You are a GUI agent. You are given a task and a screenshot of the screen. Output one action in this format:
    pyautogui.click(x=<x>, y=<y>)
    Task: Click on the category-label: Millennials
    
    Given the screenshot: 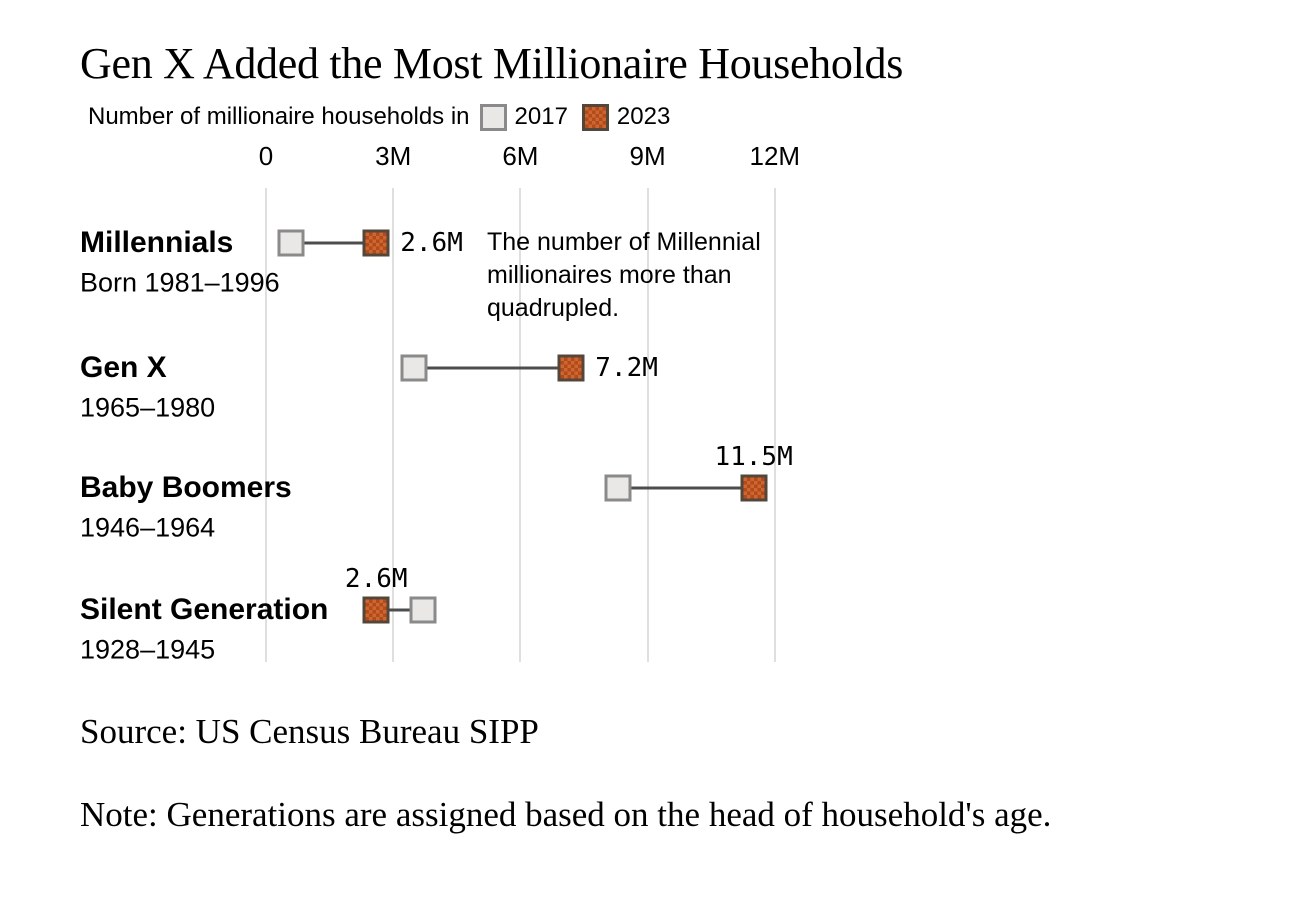 What is the action you would take?
    pyautogui.click(x=157, y=242)
    